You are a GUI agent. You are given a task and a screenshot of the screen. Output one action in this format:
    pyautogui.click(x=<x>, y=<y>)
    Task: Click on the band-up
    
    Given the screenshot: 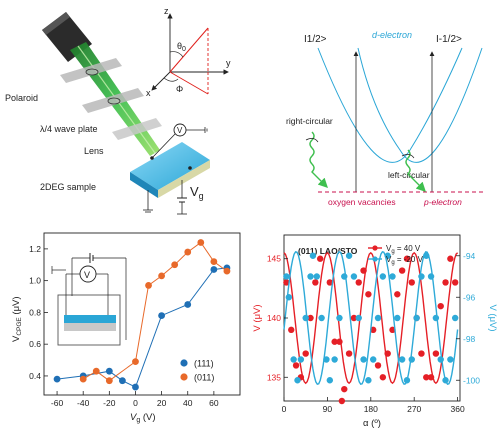 What is the action you would take?
    pyautogui.click(x=390, y=105)
    